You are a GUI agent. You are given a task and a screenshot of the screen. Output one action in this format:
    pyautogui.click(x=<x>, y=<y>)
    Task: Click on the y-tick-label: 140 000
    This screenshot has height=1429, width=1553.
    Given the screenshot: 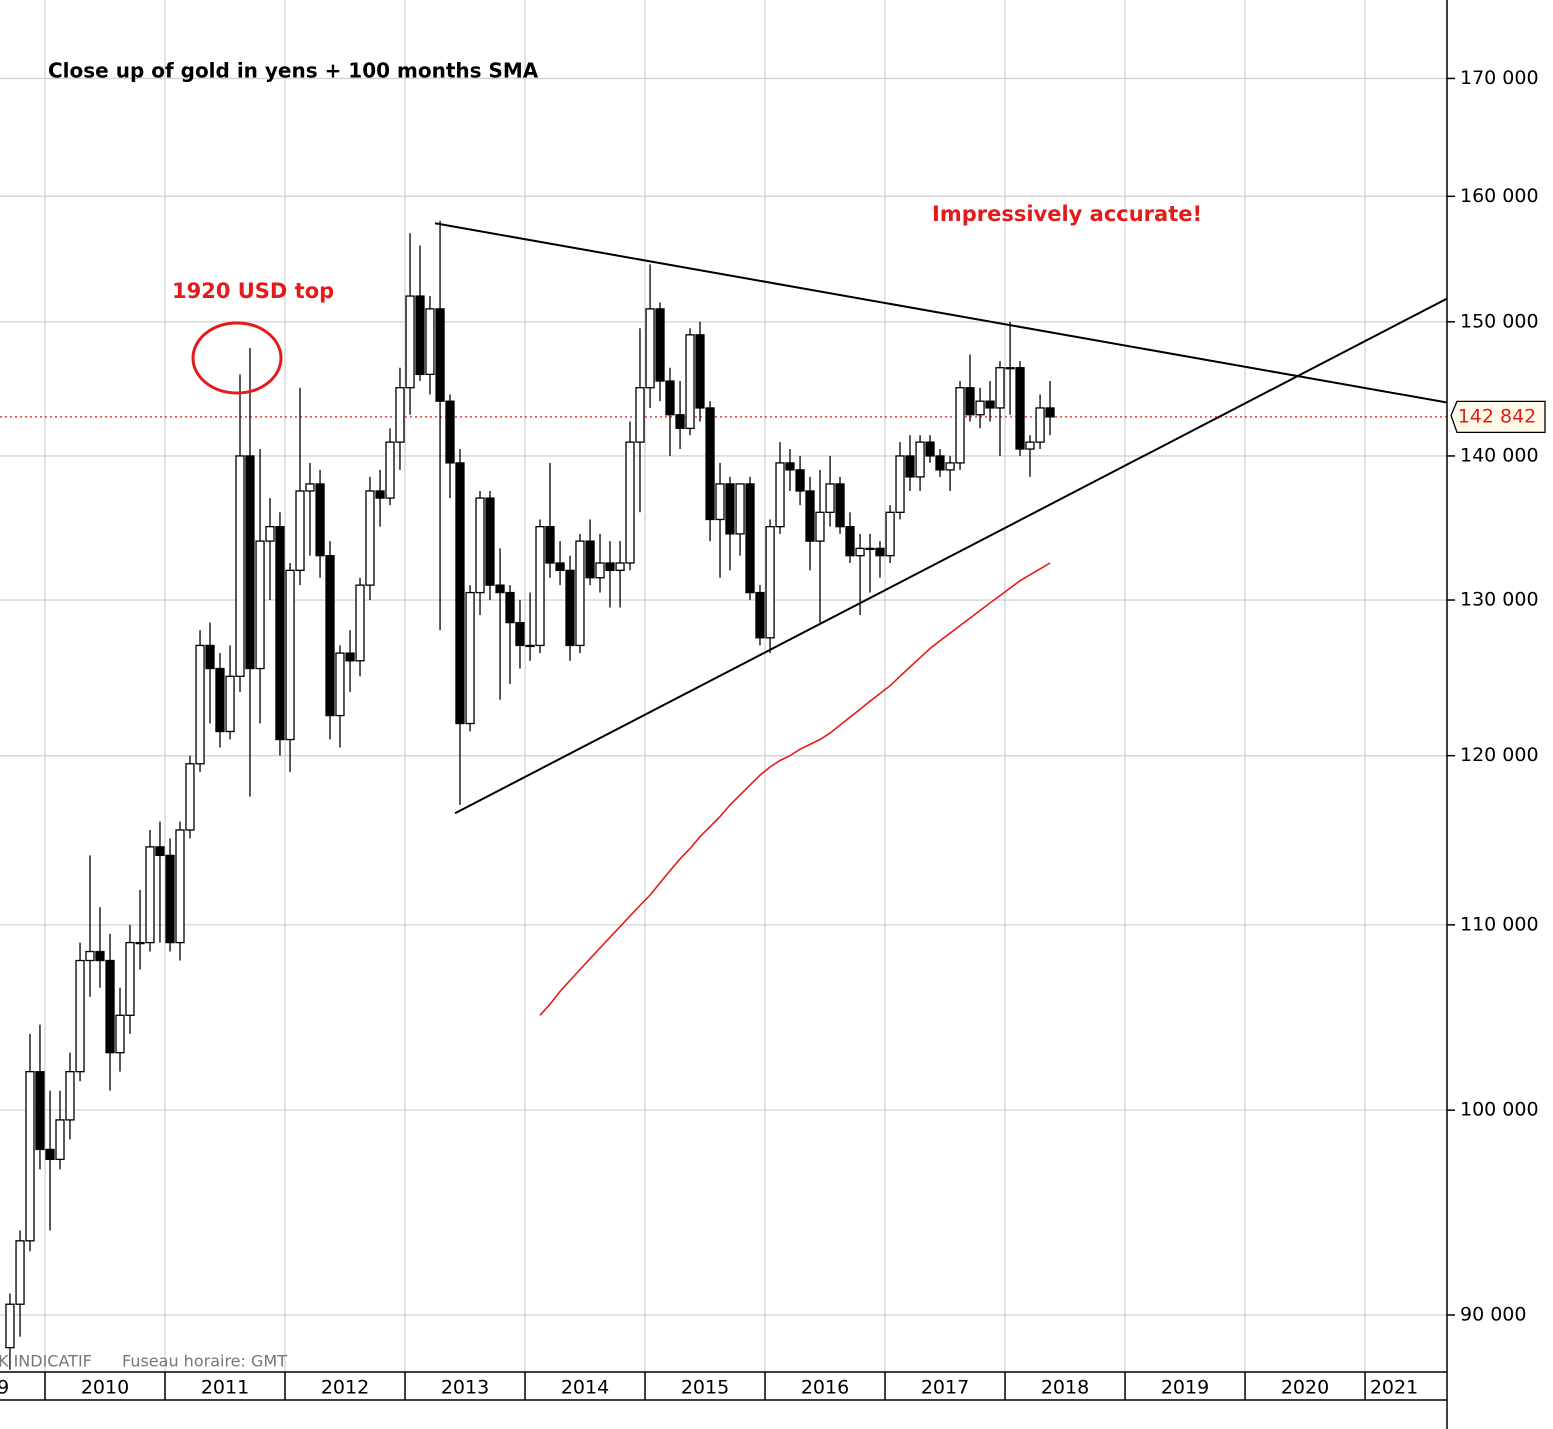 What is the action you would take?
    pyautogui.click(x=1499, y=455)
    